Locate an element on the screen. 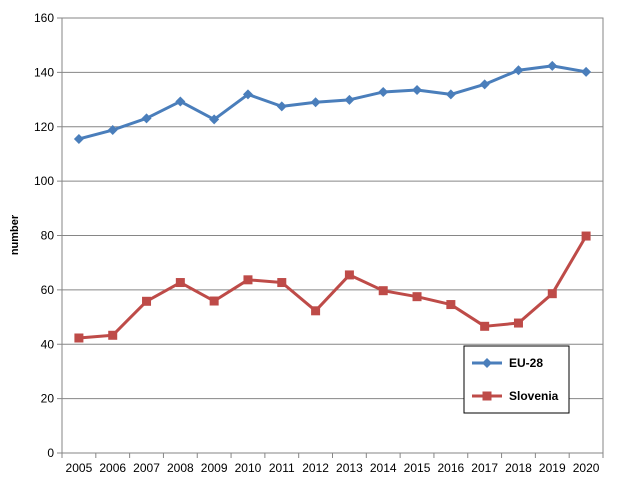  legend: EU-28 Slovenia is located at coordinates (516, 379).